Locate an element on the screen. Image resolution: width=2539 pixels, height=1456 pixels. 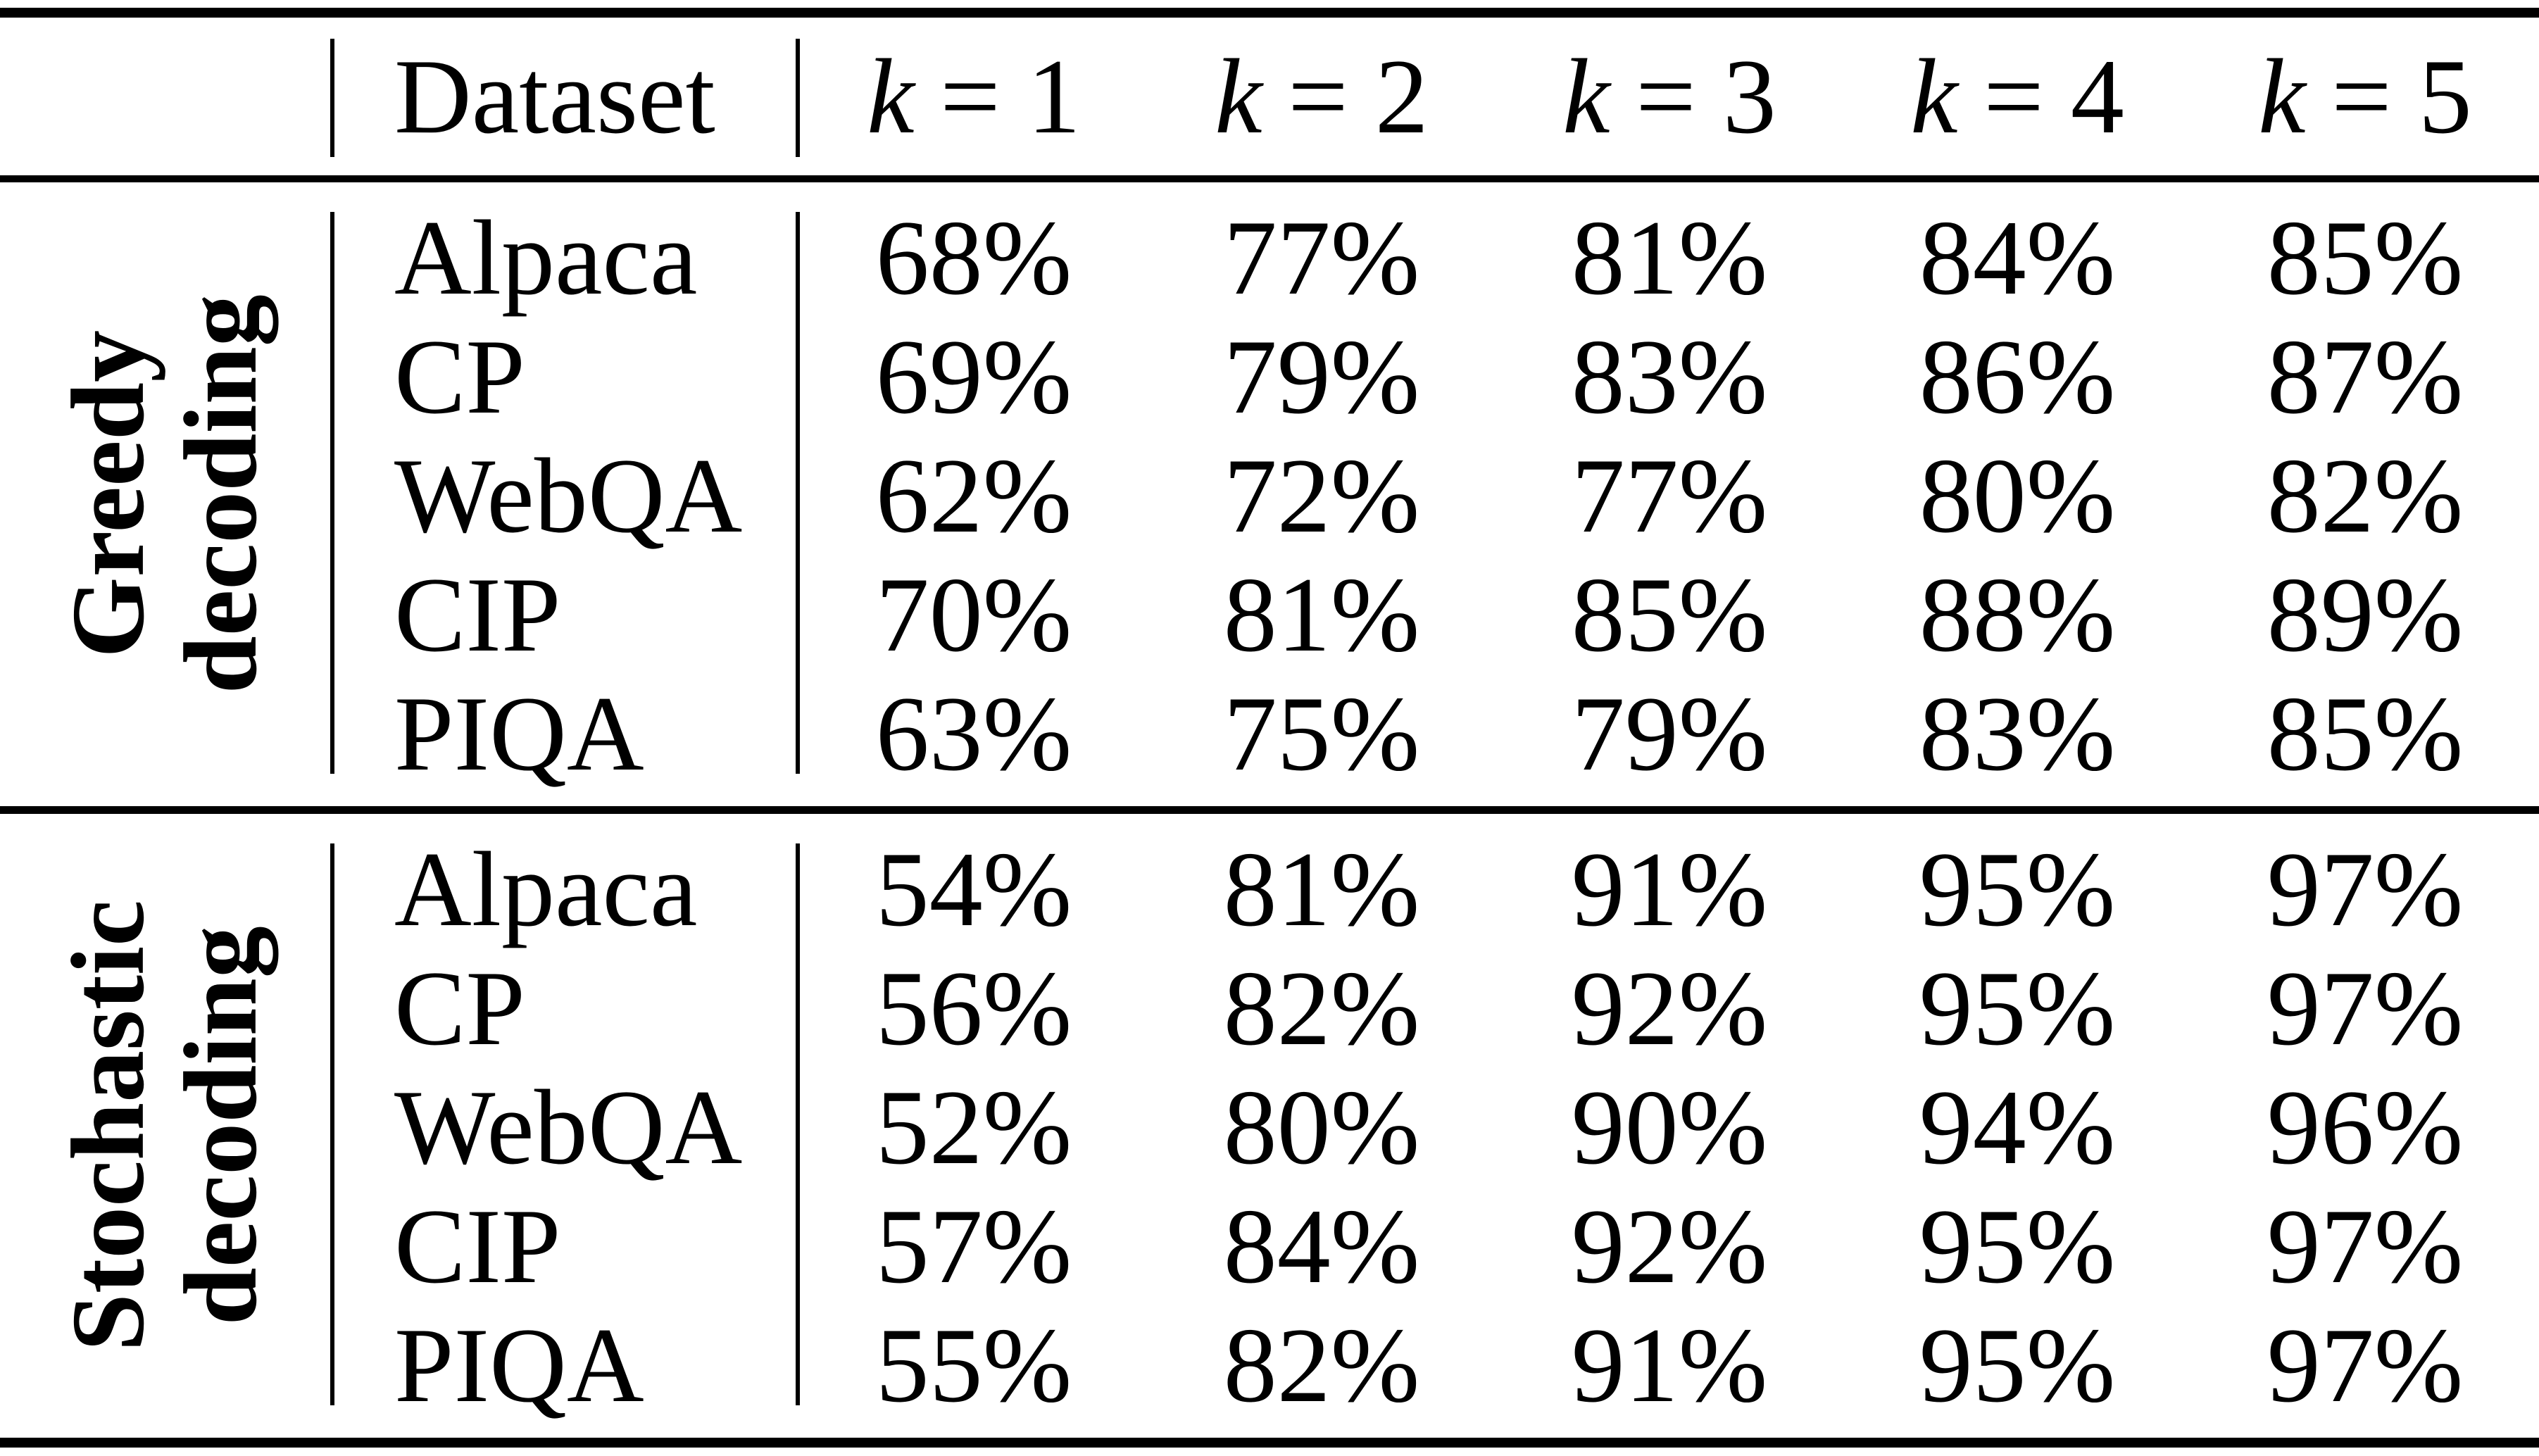
value-cell: 72% is located at coordinates (1321, 496).